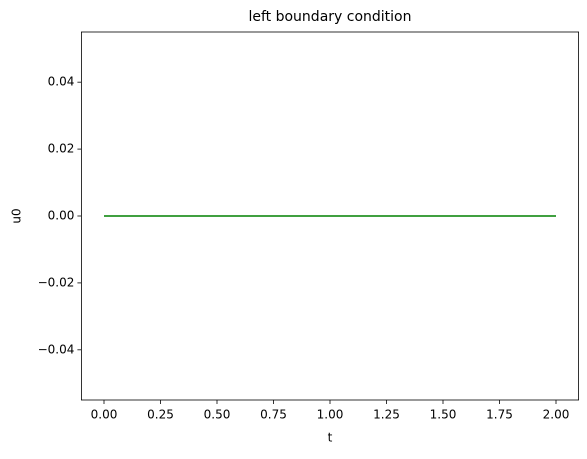 The height and width of the screenshot is (459, 587). Describe the element at coordinates (217, 415) in the screenshot. I see `x-tick-label: 0.50` at that location.